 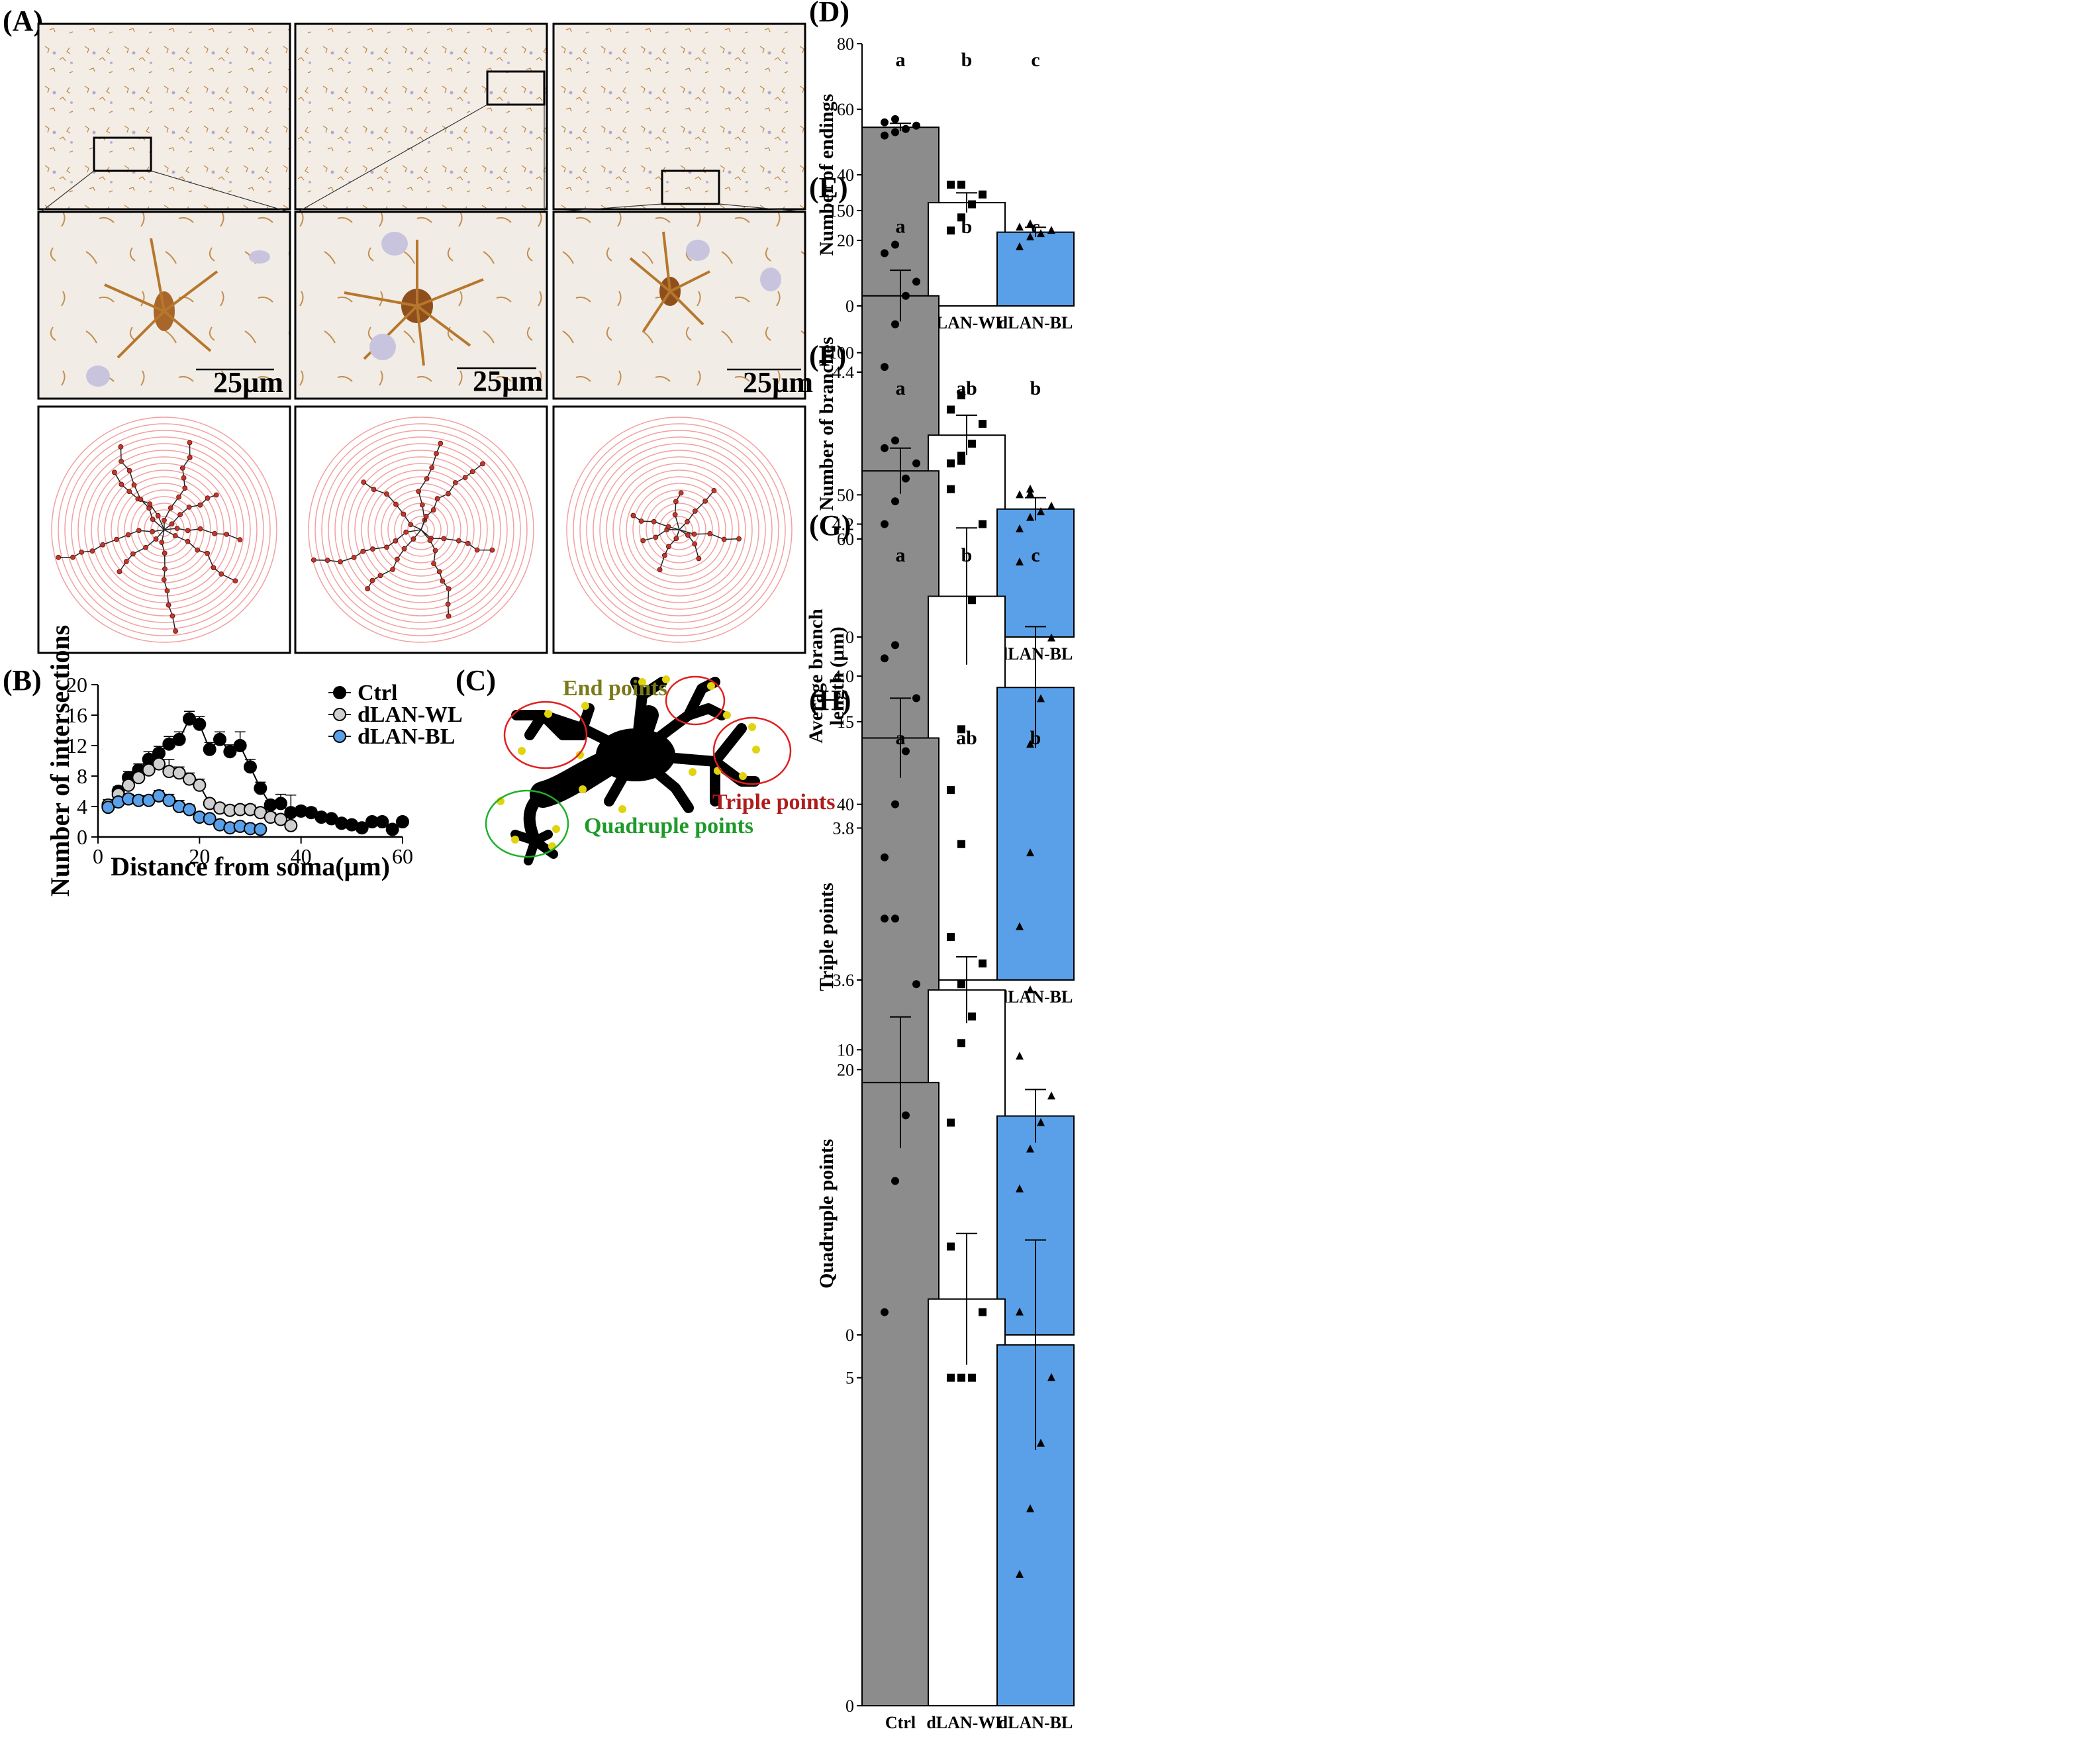 I want to click on y-tick-label: 0, so click(x=849, y=1706).